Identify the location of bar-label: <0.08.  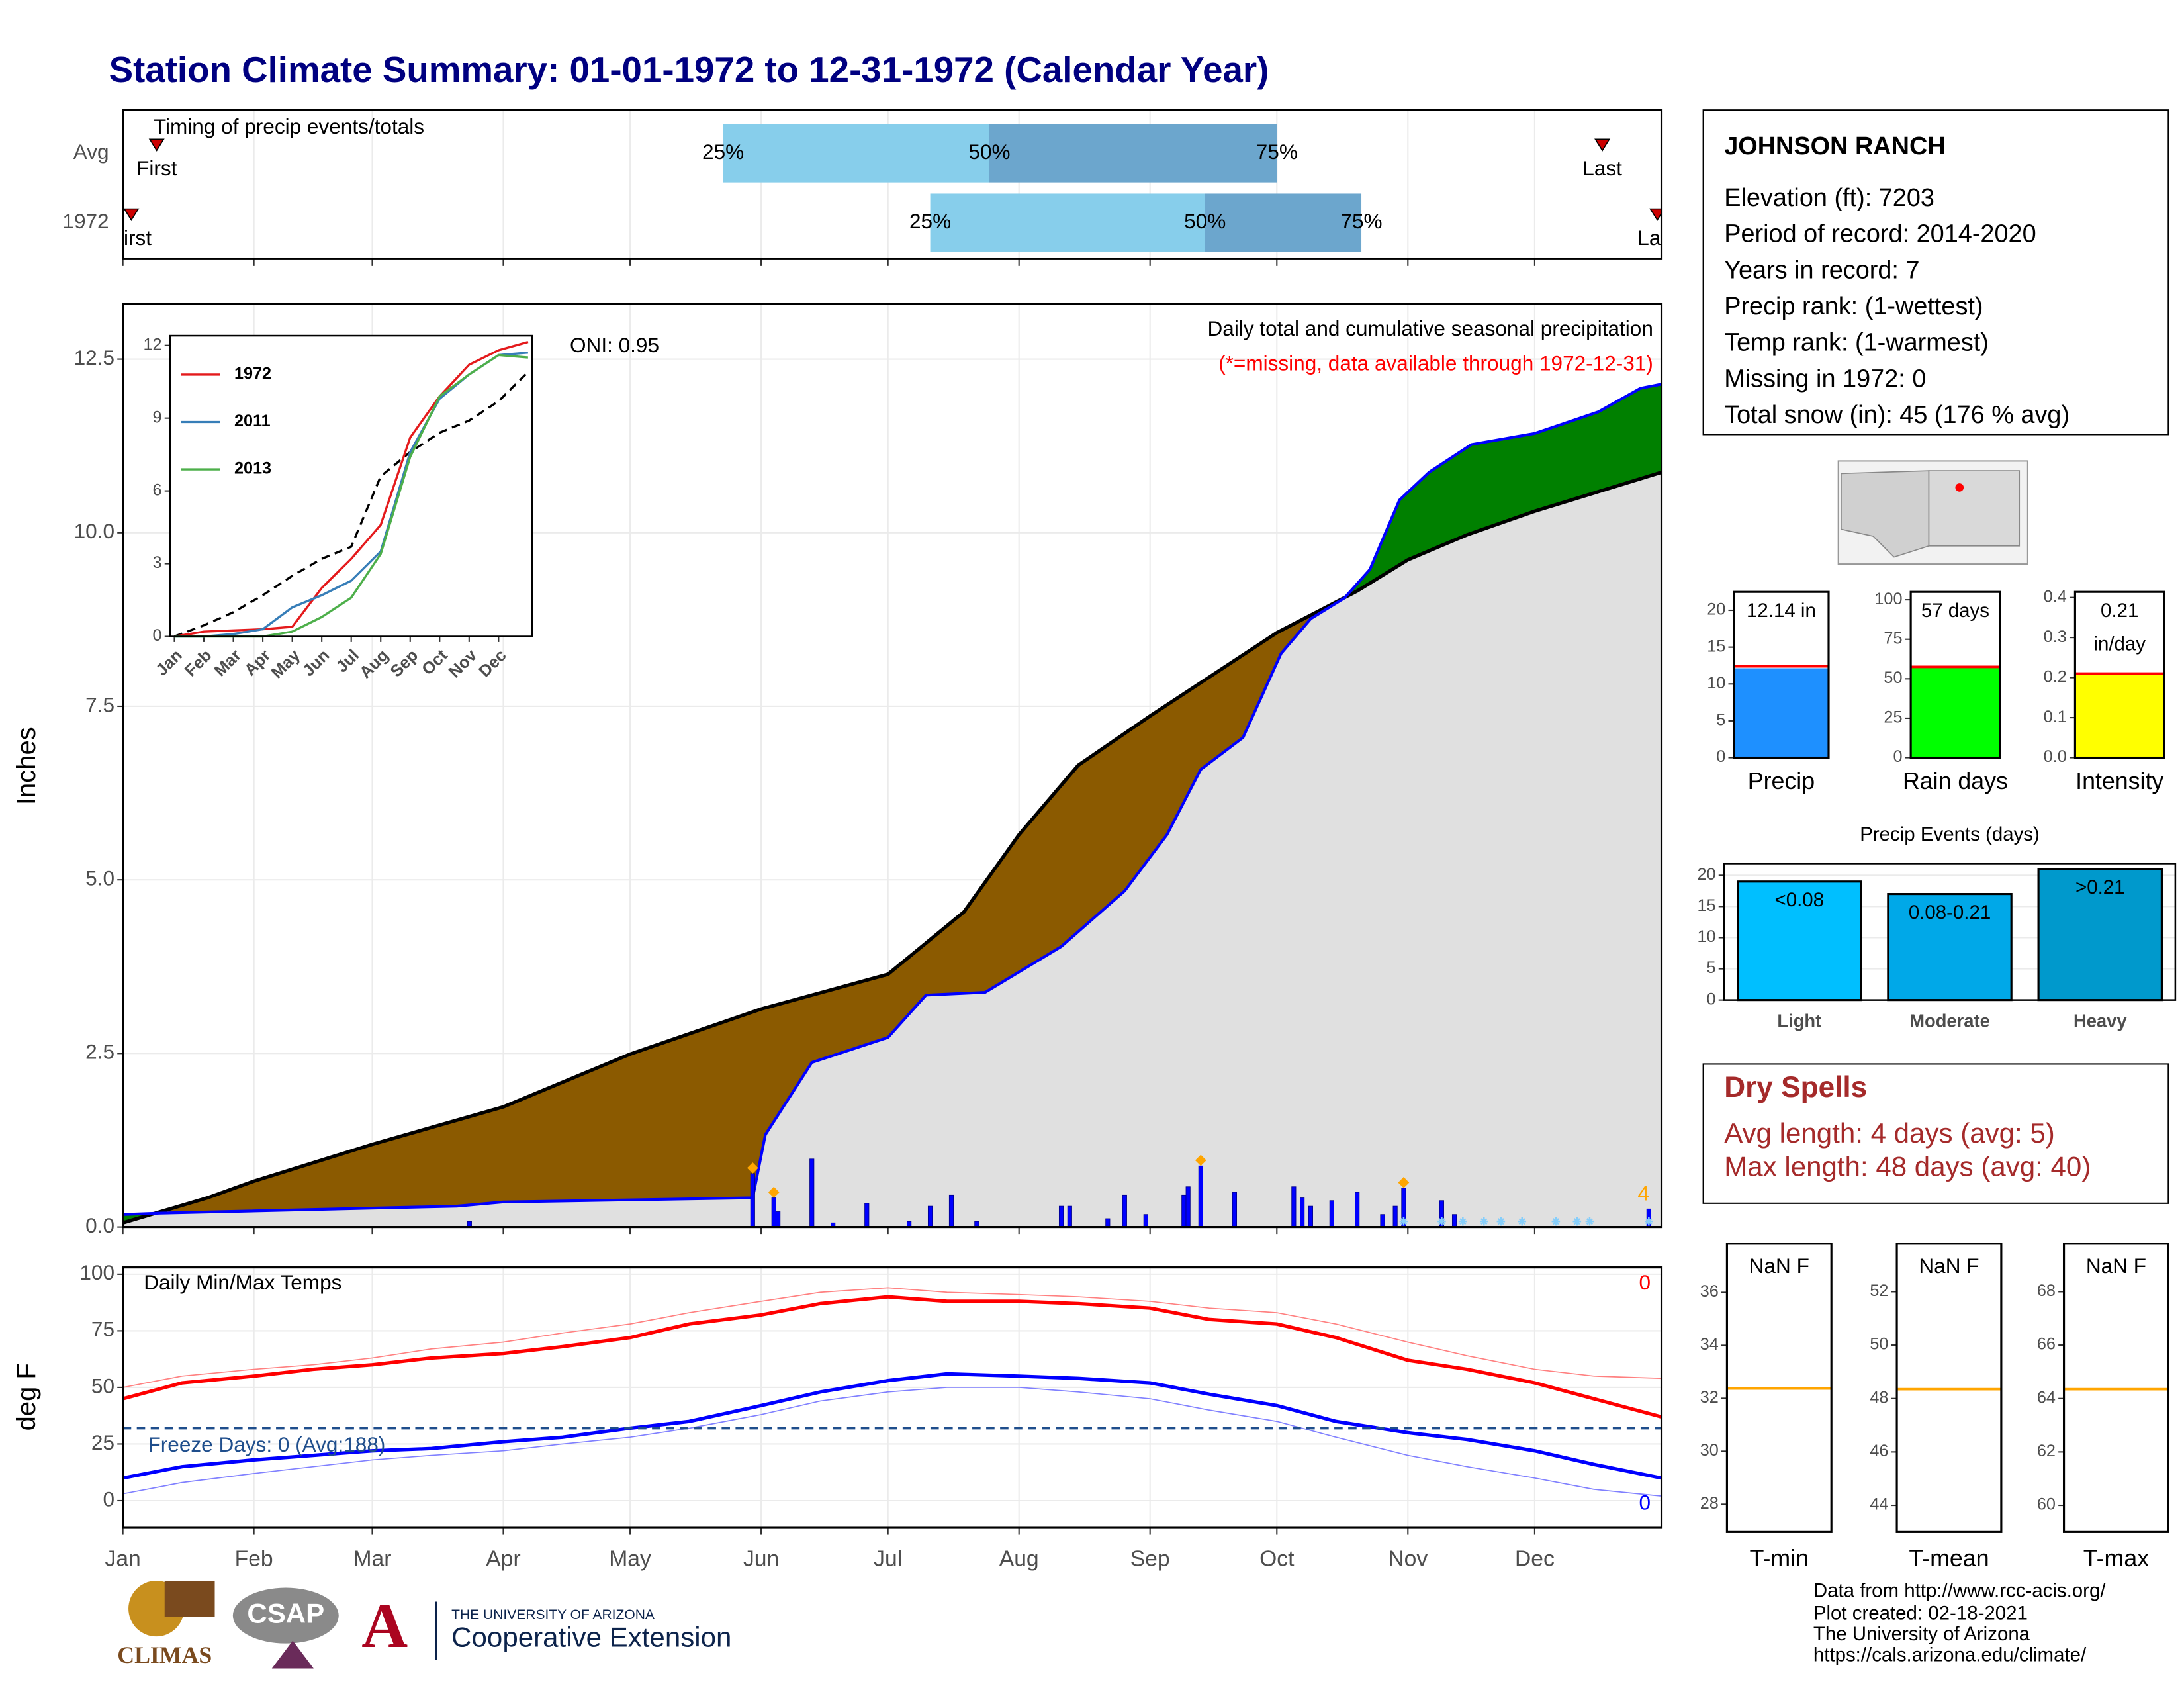
(1800, 900).